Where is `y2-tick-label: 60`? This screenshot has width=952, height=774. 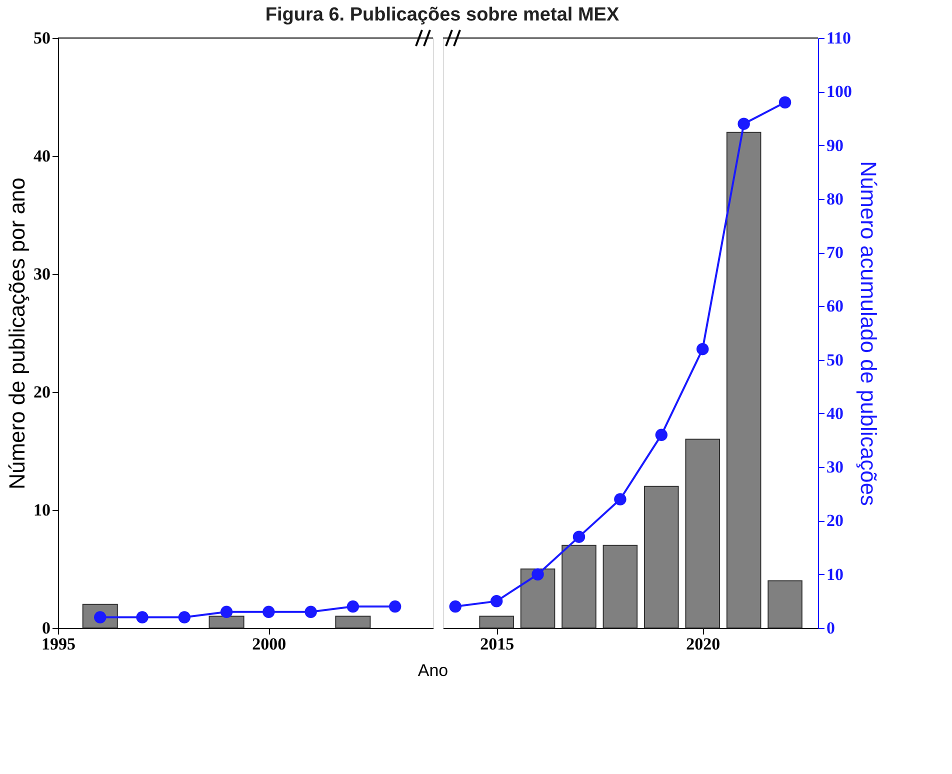
y2-tick-label: 60 is located at coordinates (835, 306).